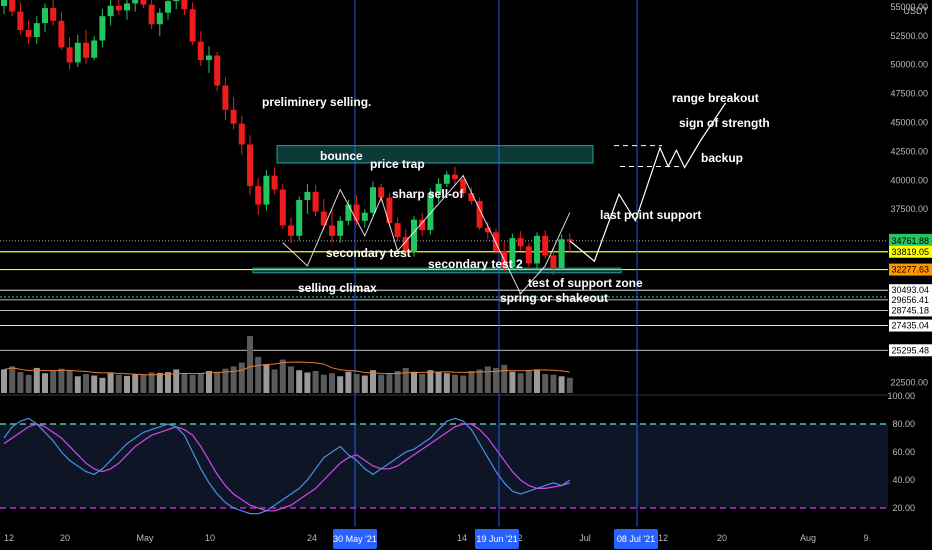 The image size is (932, 550). I want to click on price-tick: 37500.00, so click(909, 209).